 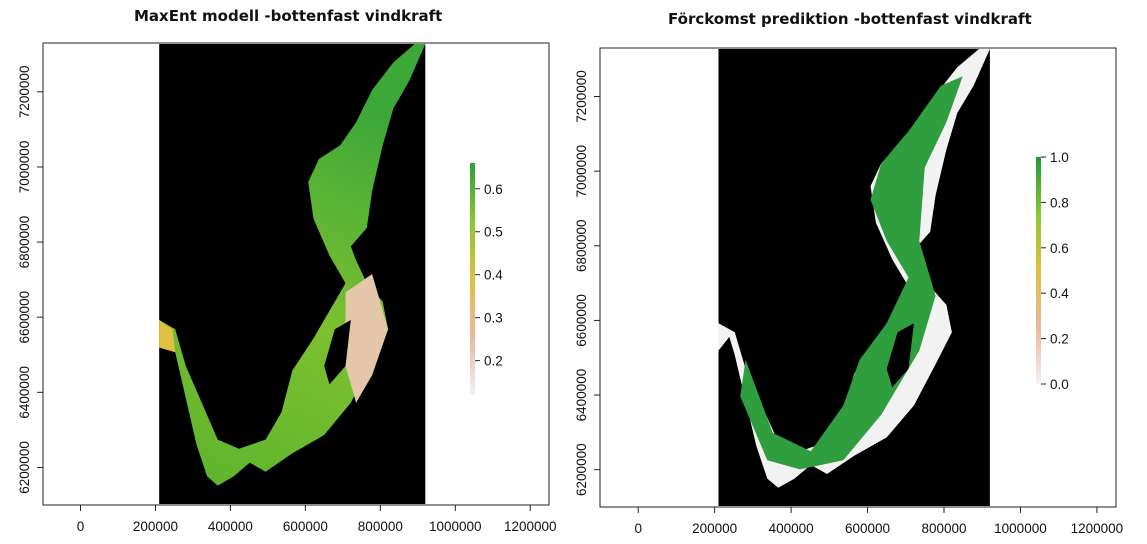 I want to click on y-tick-label-1-2: 6600000, so click(x=581, y=320).